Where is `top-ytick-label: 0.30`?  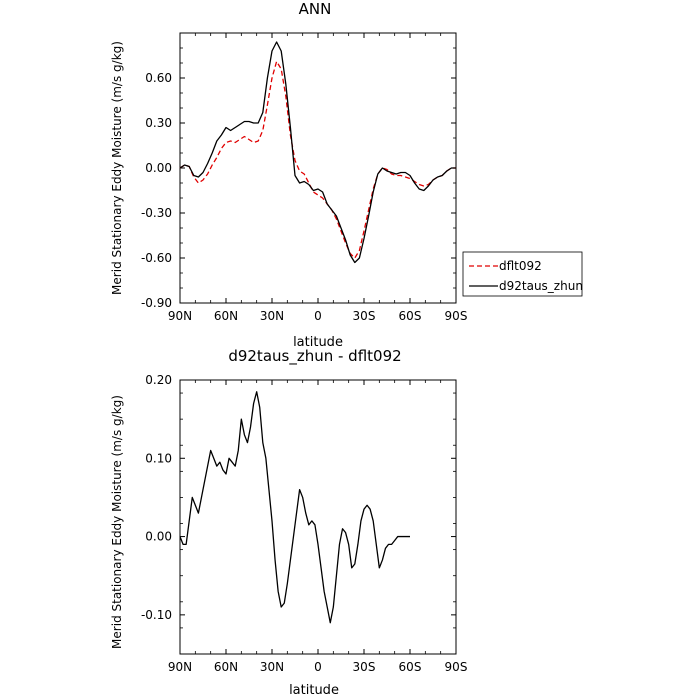
top-ytick-label: 0.30 is located at coordinates (158, 123).